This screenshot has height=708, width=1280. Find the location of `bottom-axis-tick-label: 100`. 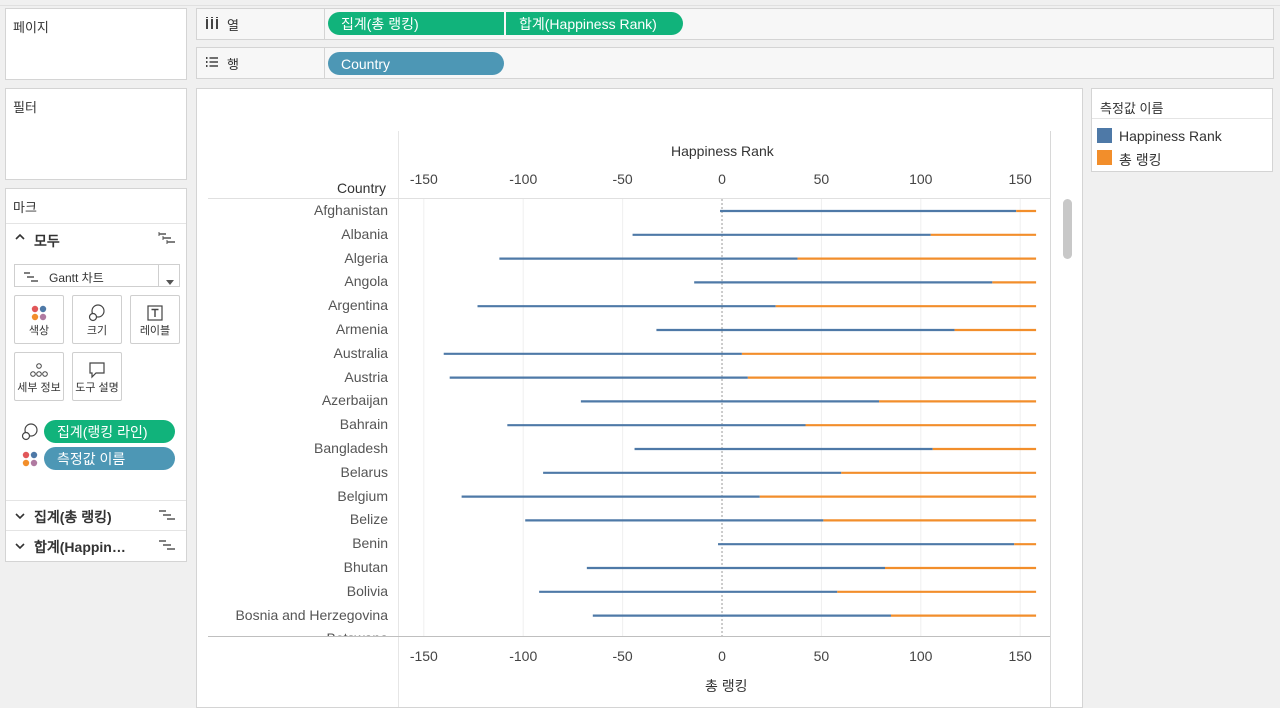

bottom-axis-tick-label: 100 is located at coordinates (921, 656).